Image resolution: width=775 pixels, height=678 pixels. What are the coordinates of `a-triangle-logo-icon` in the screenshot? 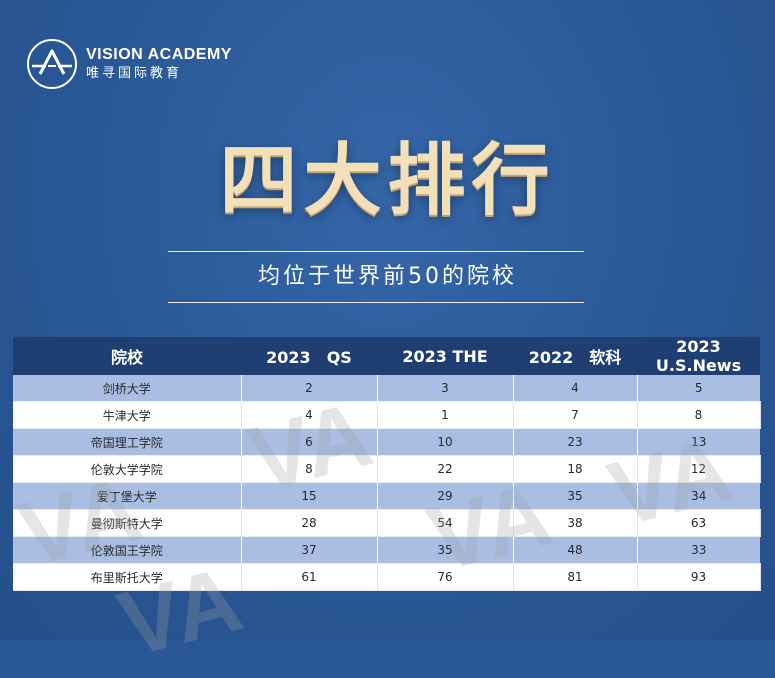 It's located at (52, 64).